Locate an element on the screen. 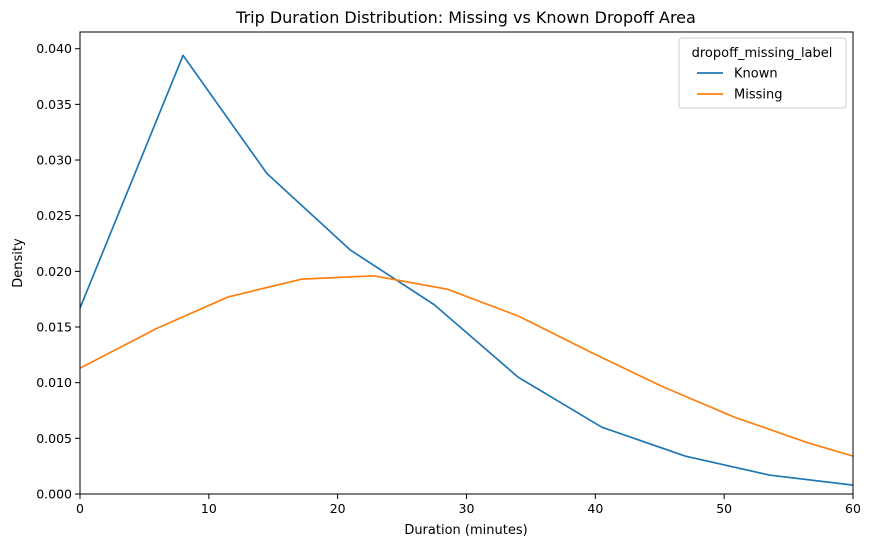 This screenshot has width=872, height=547. x-tick-label: 60 is located at coordinates (853, 508).